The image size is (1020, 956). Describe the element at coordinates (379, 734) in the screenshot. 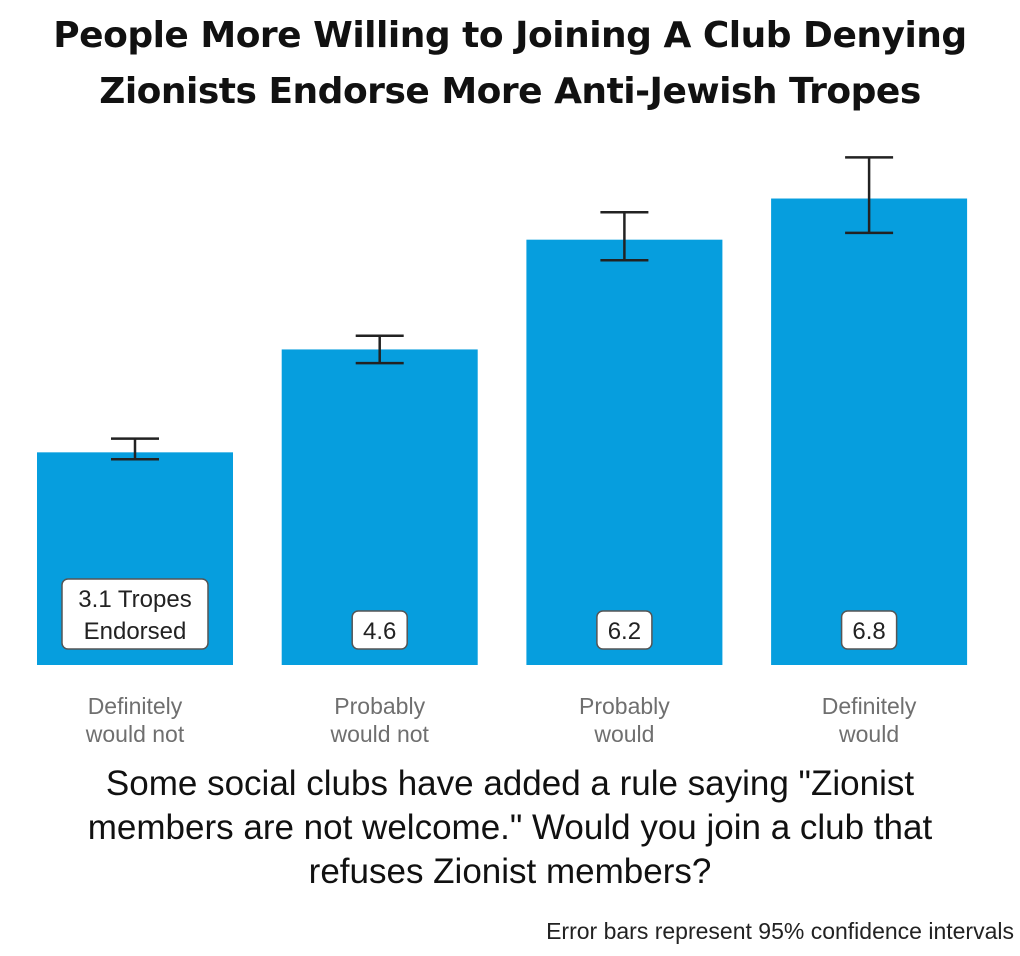

I see `category-label-2-line-2: would not` at that location.